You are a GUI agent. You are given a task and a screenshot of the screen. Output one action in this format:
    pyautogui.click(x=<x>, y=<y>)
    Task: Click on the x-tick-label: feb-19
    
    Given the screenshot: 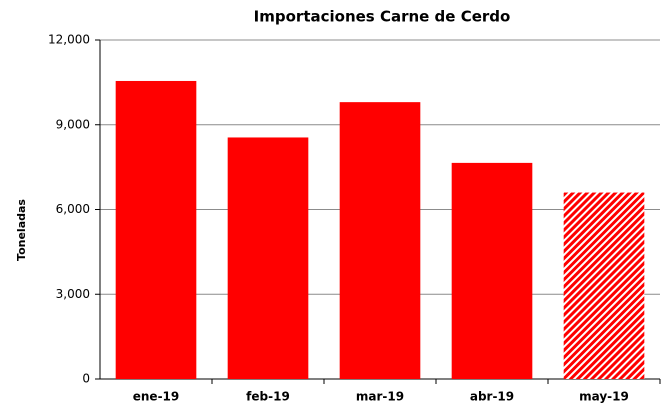 What is the action you would take?
    pyautogui.click(x=268, y=397)
    